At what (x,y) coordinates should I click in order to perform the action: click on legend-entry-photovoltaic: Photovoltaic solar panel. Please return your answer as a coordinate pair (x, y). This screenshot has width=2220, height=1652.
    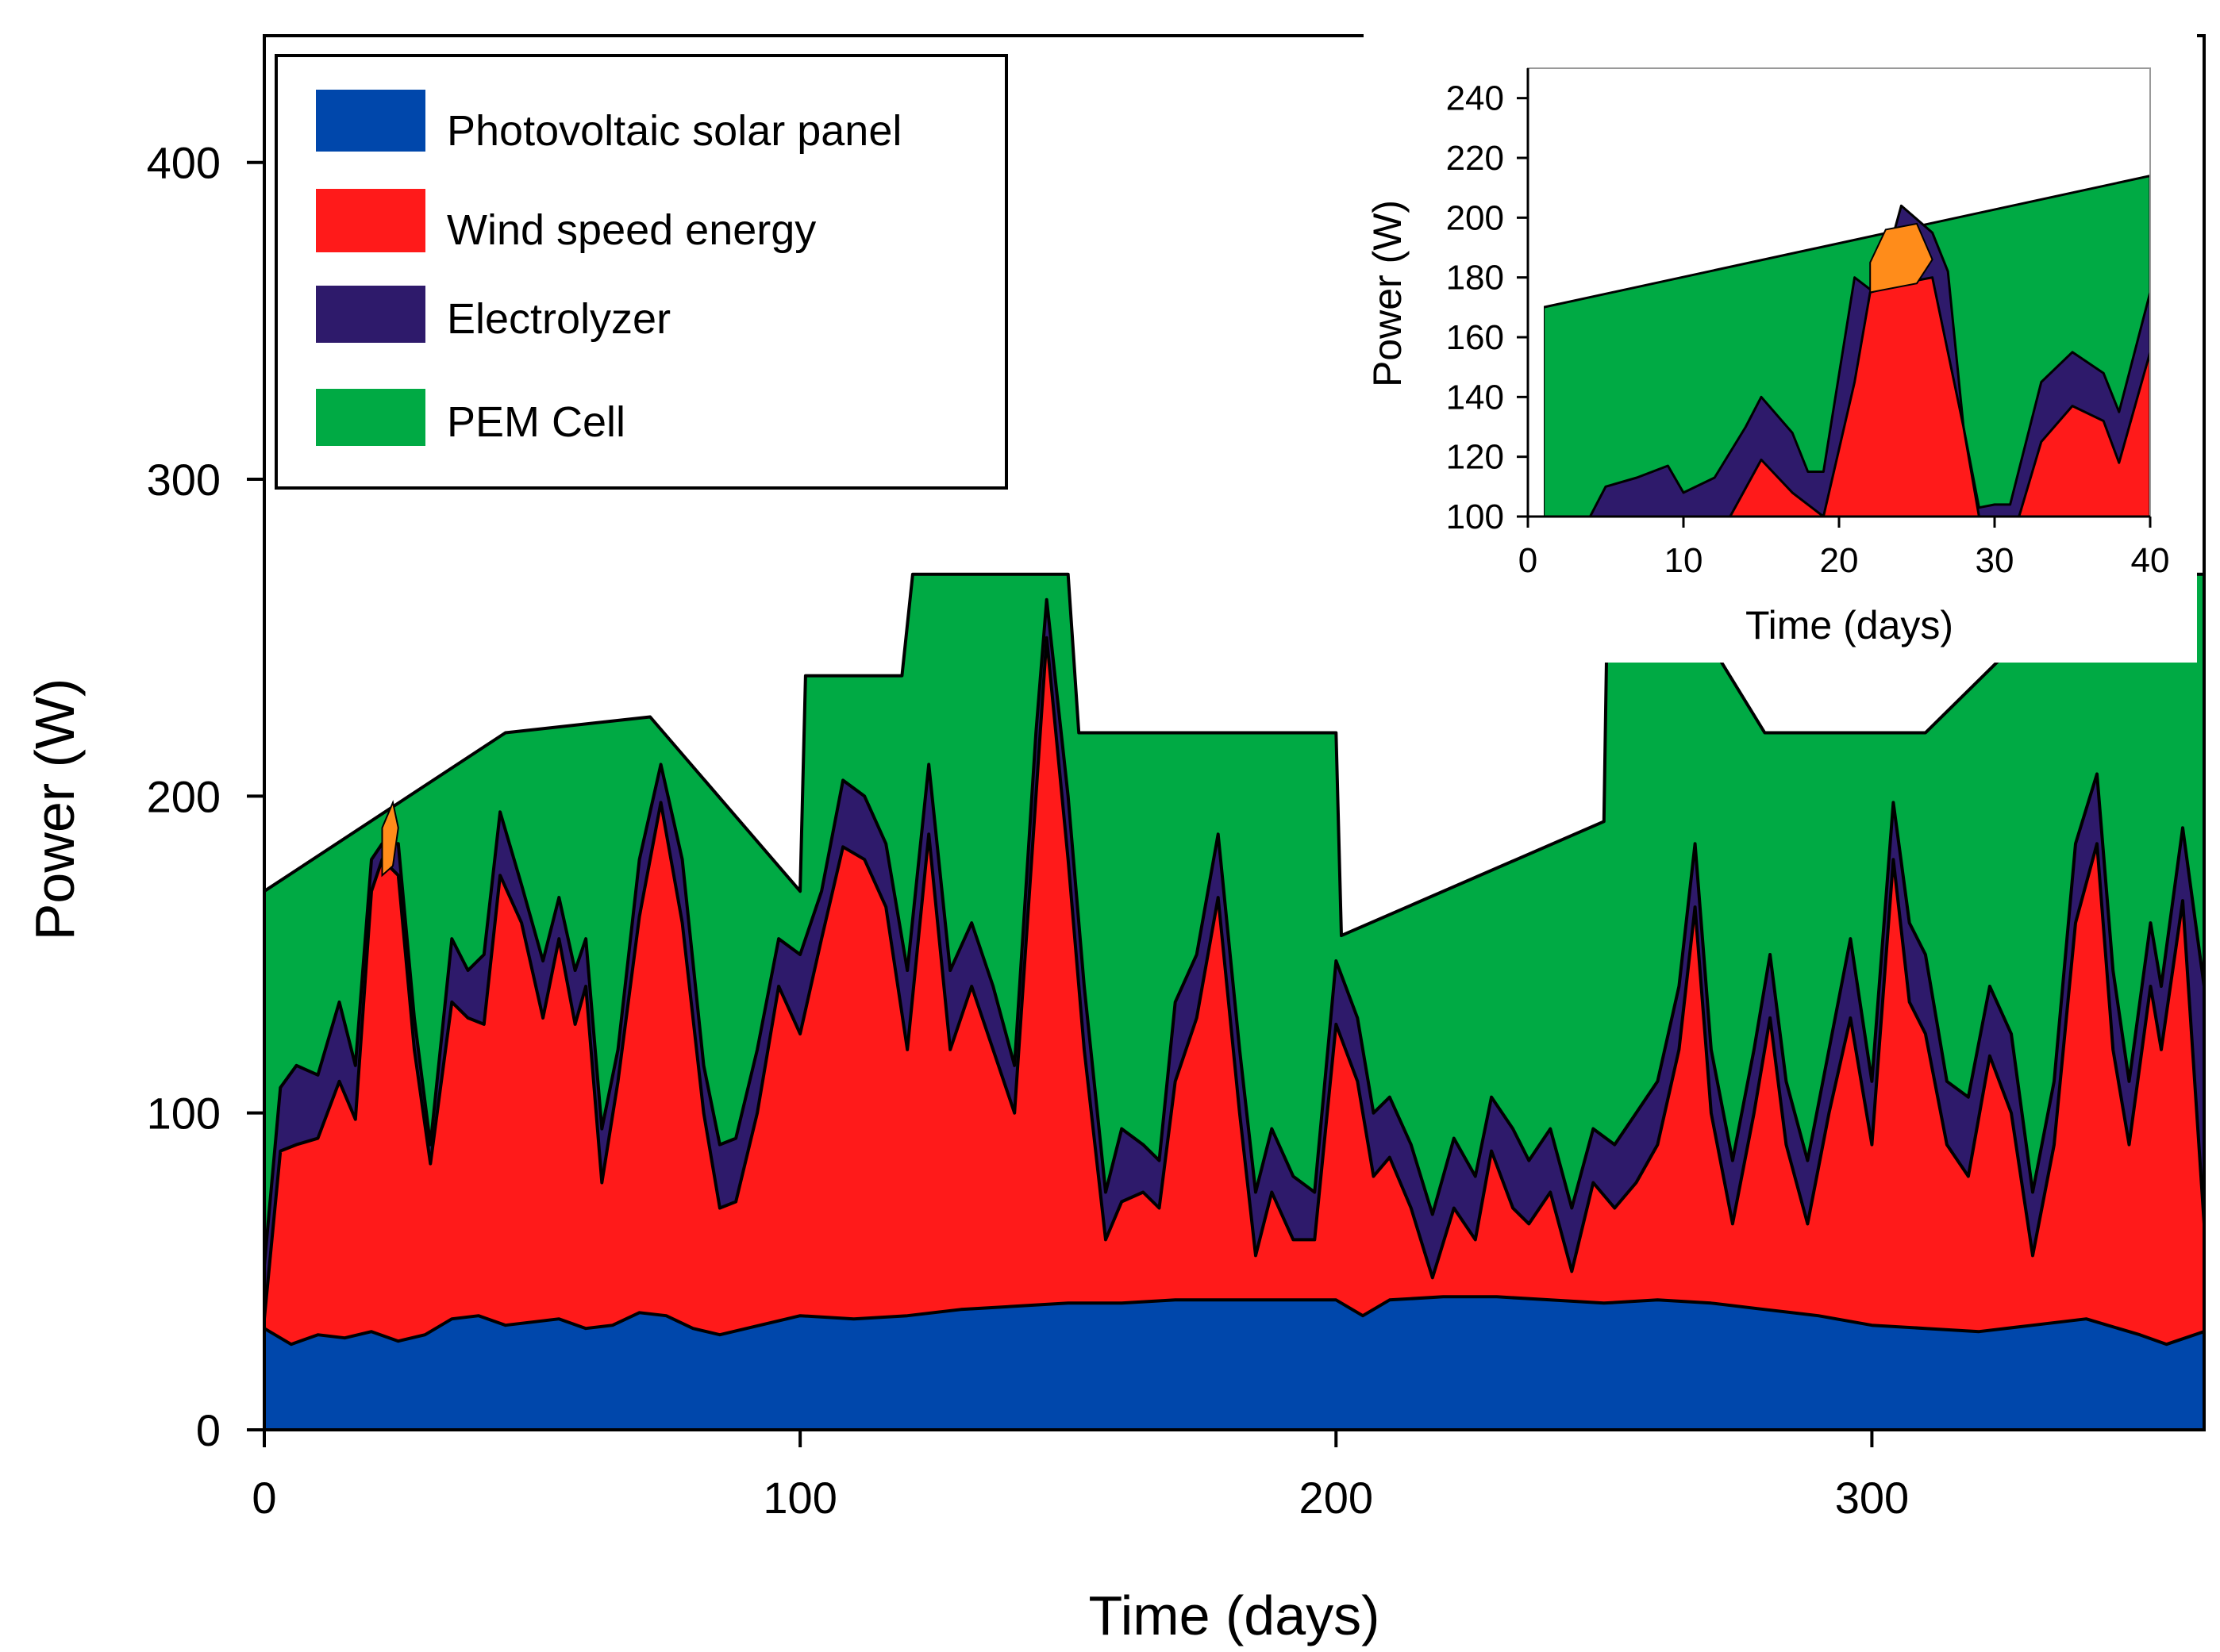
    Looking at the image, I should click on (609, 122).